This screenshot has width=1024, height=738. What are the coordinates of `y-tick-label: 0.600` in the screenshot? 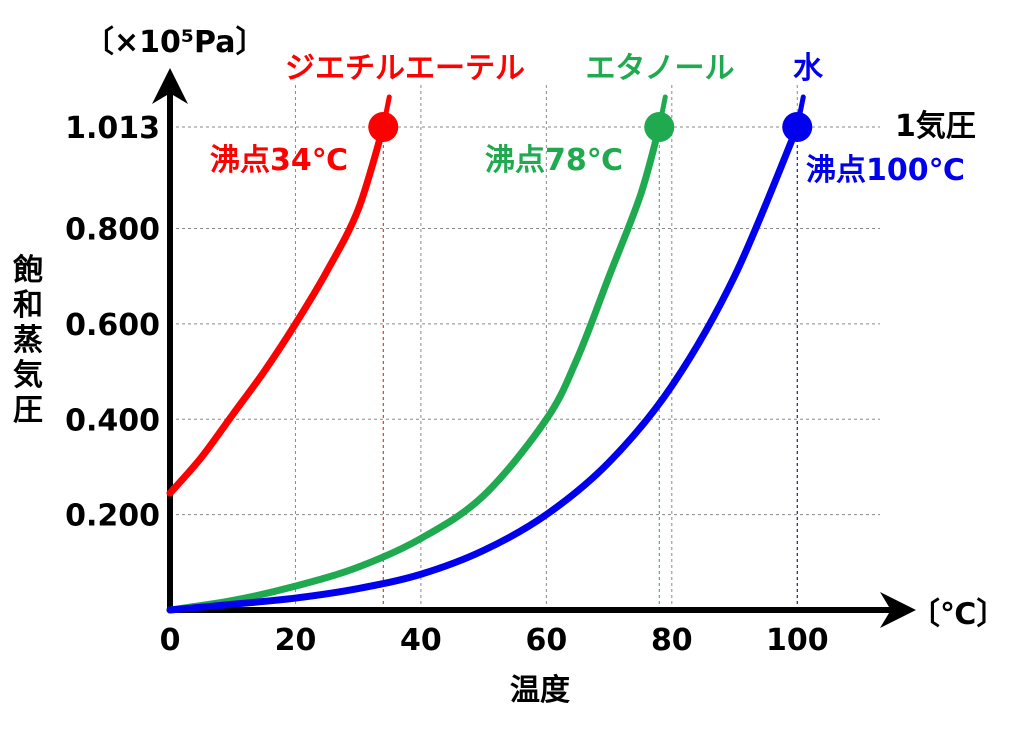 It's located at (112, 325).